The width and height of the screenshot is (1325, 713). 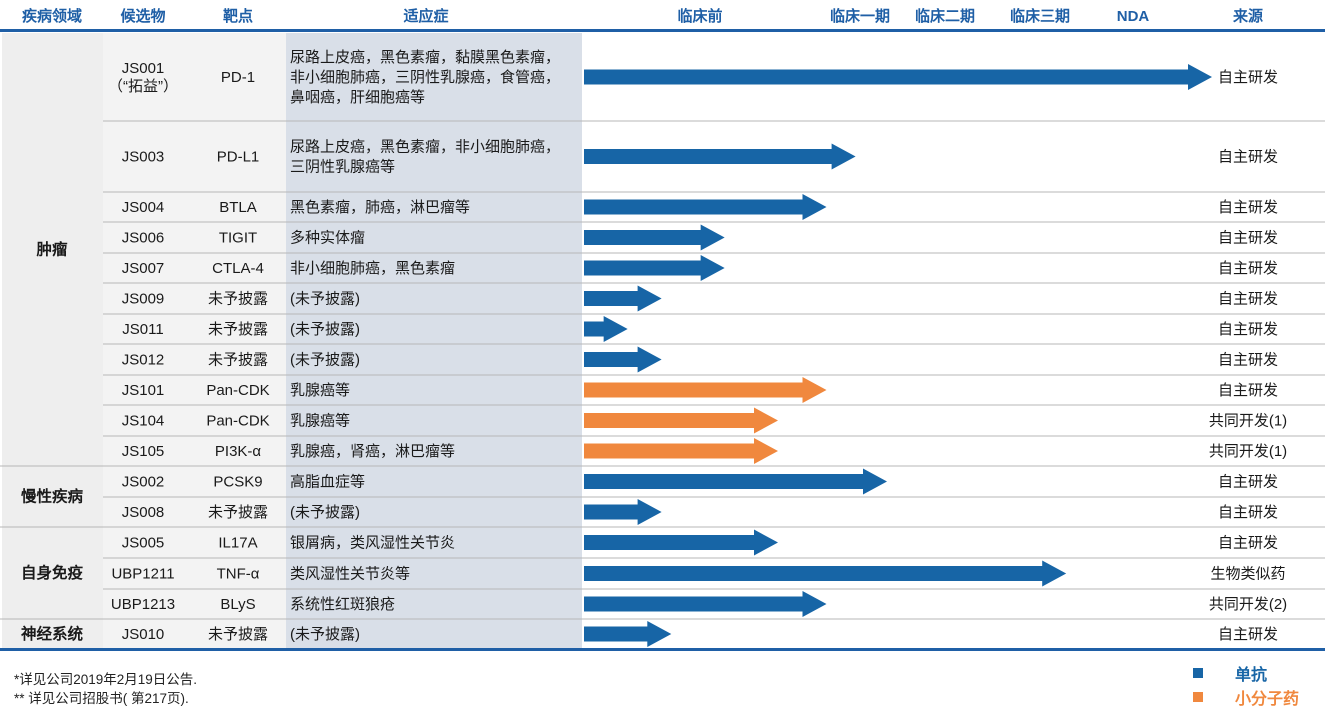 What do you see at coordinates (52, 16) in the screenshot?
I see `header-area: 疾病领域` at bounding box center [52, 16].